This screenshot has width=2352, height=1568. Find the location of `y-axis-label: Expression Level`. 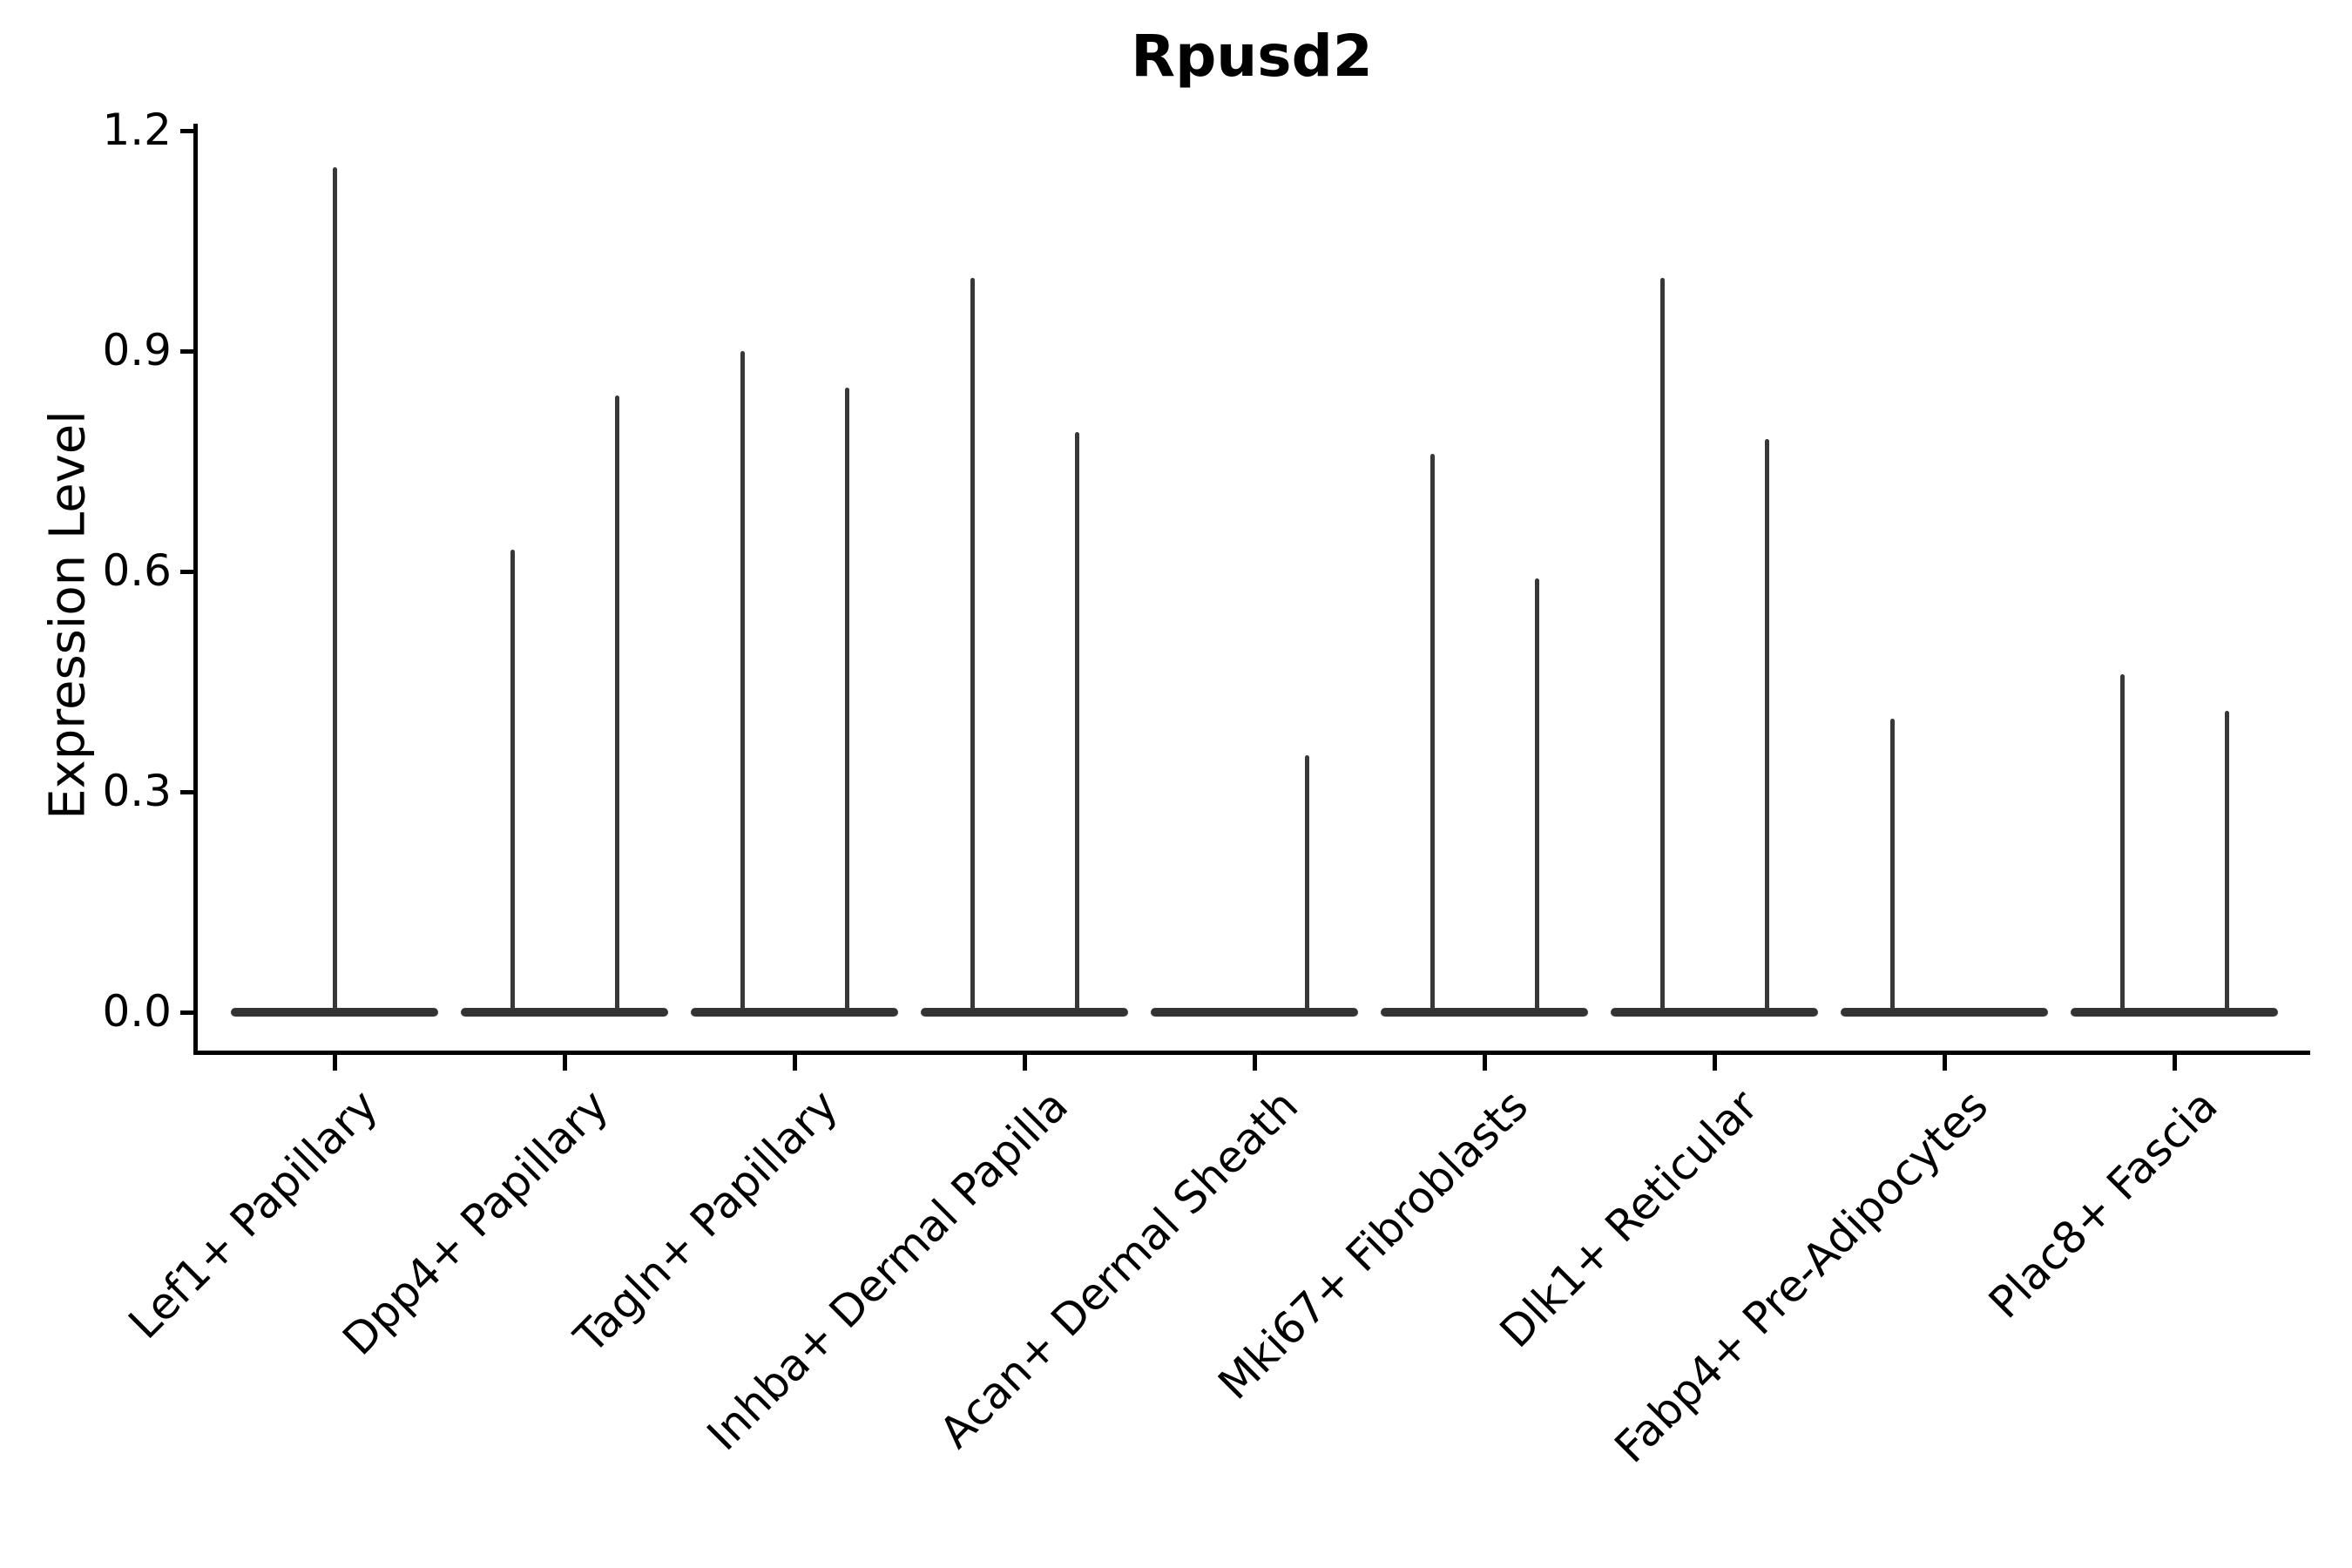

y-axis-label: Expression Level is located at coordinates (68, 615).